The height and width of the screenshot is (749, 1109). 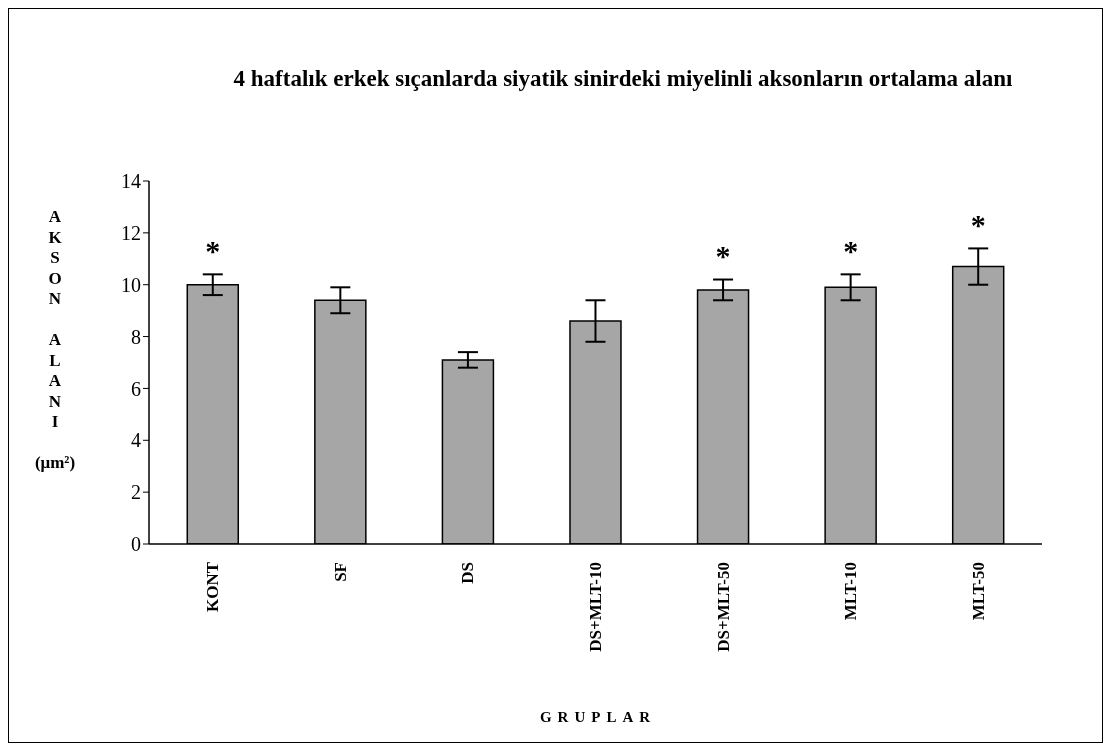 I want to click on x-tick-label: MLT-50, so click(x=978, y=591).